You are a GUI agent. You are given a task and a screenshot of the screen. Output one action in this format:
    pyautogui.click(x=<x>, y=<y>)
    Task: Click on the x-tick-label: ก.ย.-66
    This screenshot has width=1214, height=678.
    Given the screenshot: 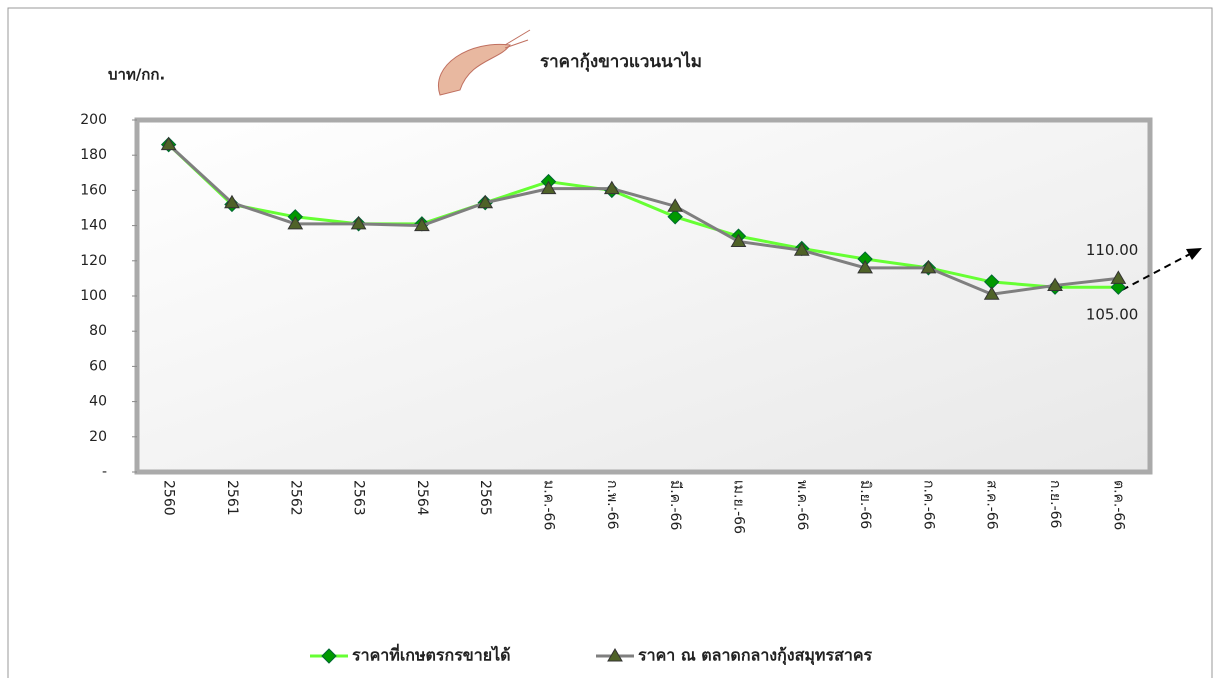 What is the action you would take?
    pyautogui.click(x=1055, y=504)
    